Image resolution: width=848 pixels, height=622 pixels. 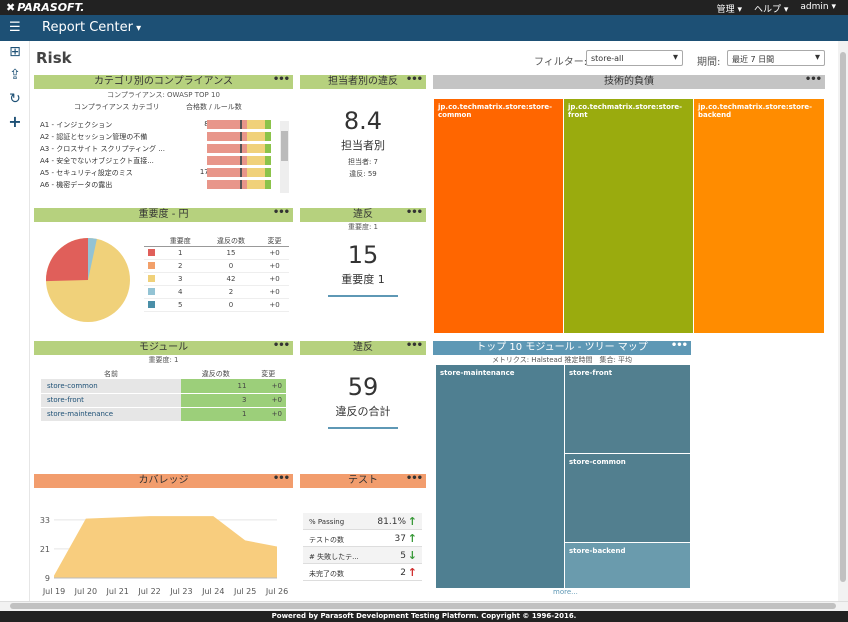 I want to click on category-name: A5 - セキュリティ設定のミス, so click(x=86, y=173).